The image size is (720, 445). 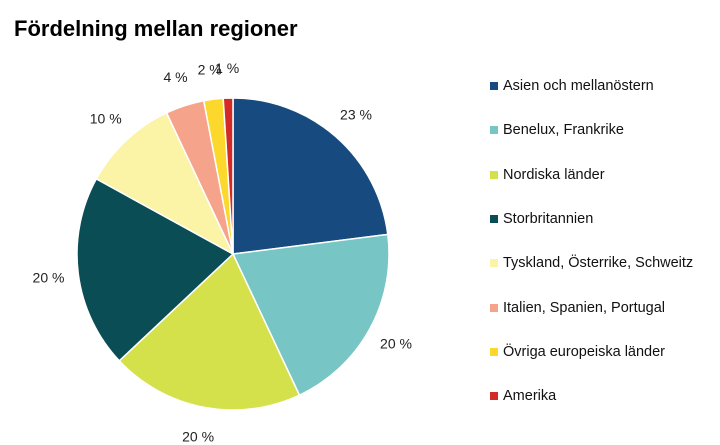 I want to click on legend-label: Nordiska länder, so click(x=554, y=174).